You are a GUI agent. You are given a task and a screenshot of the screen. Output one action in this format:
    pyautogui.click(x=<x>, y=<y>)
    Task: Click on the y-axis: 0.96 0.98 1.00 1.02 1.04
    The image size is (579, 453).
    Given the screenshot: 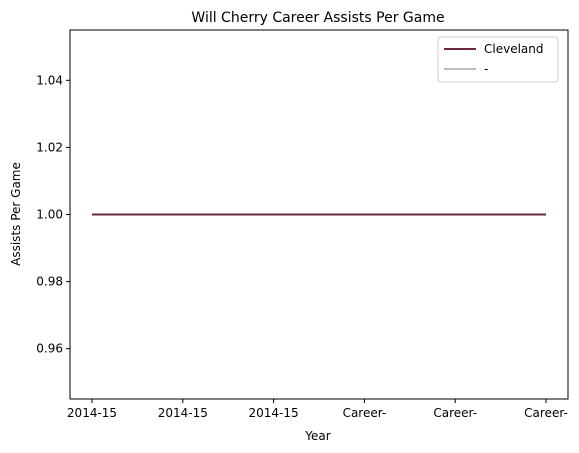 What is the action you would take?
    pyautogui.click(x=53, y=214)
    